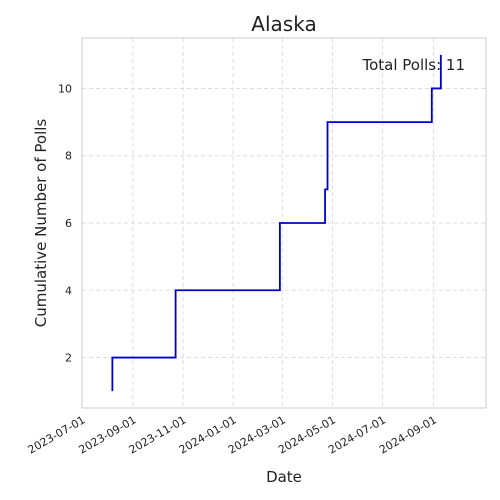 The image size is (500, 500). I want to click on y-tick-label: 8, so click(68, 156).